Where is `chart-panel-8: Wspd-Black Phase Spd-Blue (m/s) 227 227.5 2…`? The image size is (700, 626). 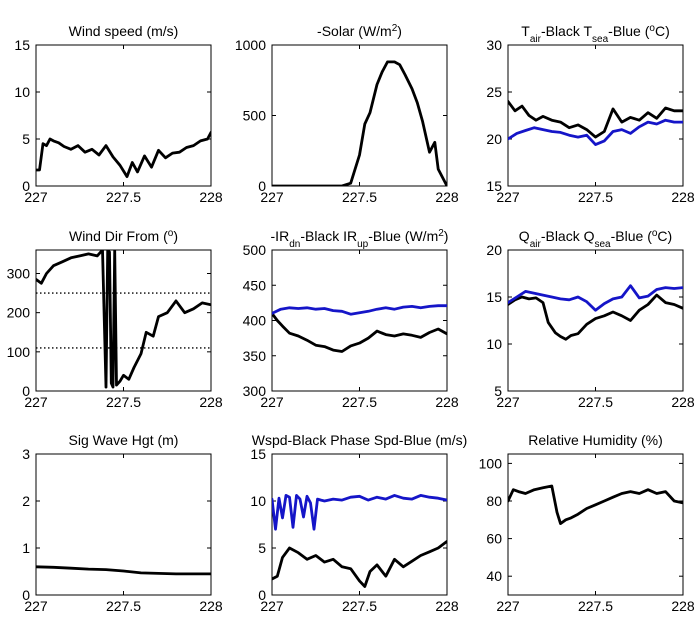
chart-panel-8: Wspd-Black Phase Spd-Blue (m/s) 227 227.5 2… is located at coordinates (358, 523).